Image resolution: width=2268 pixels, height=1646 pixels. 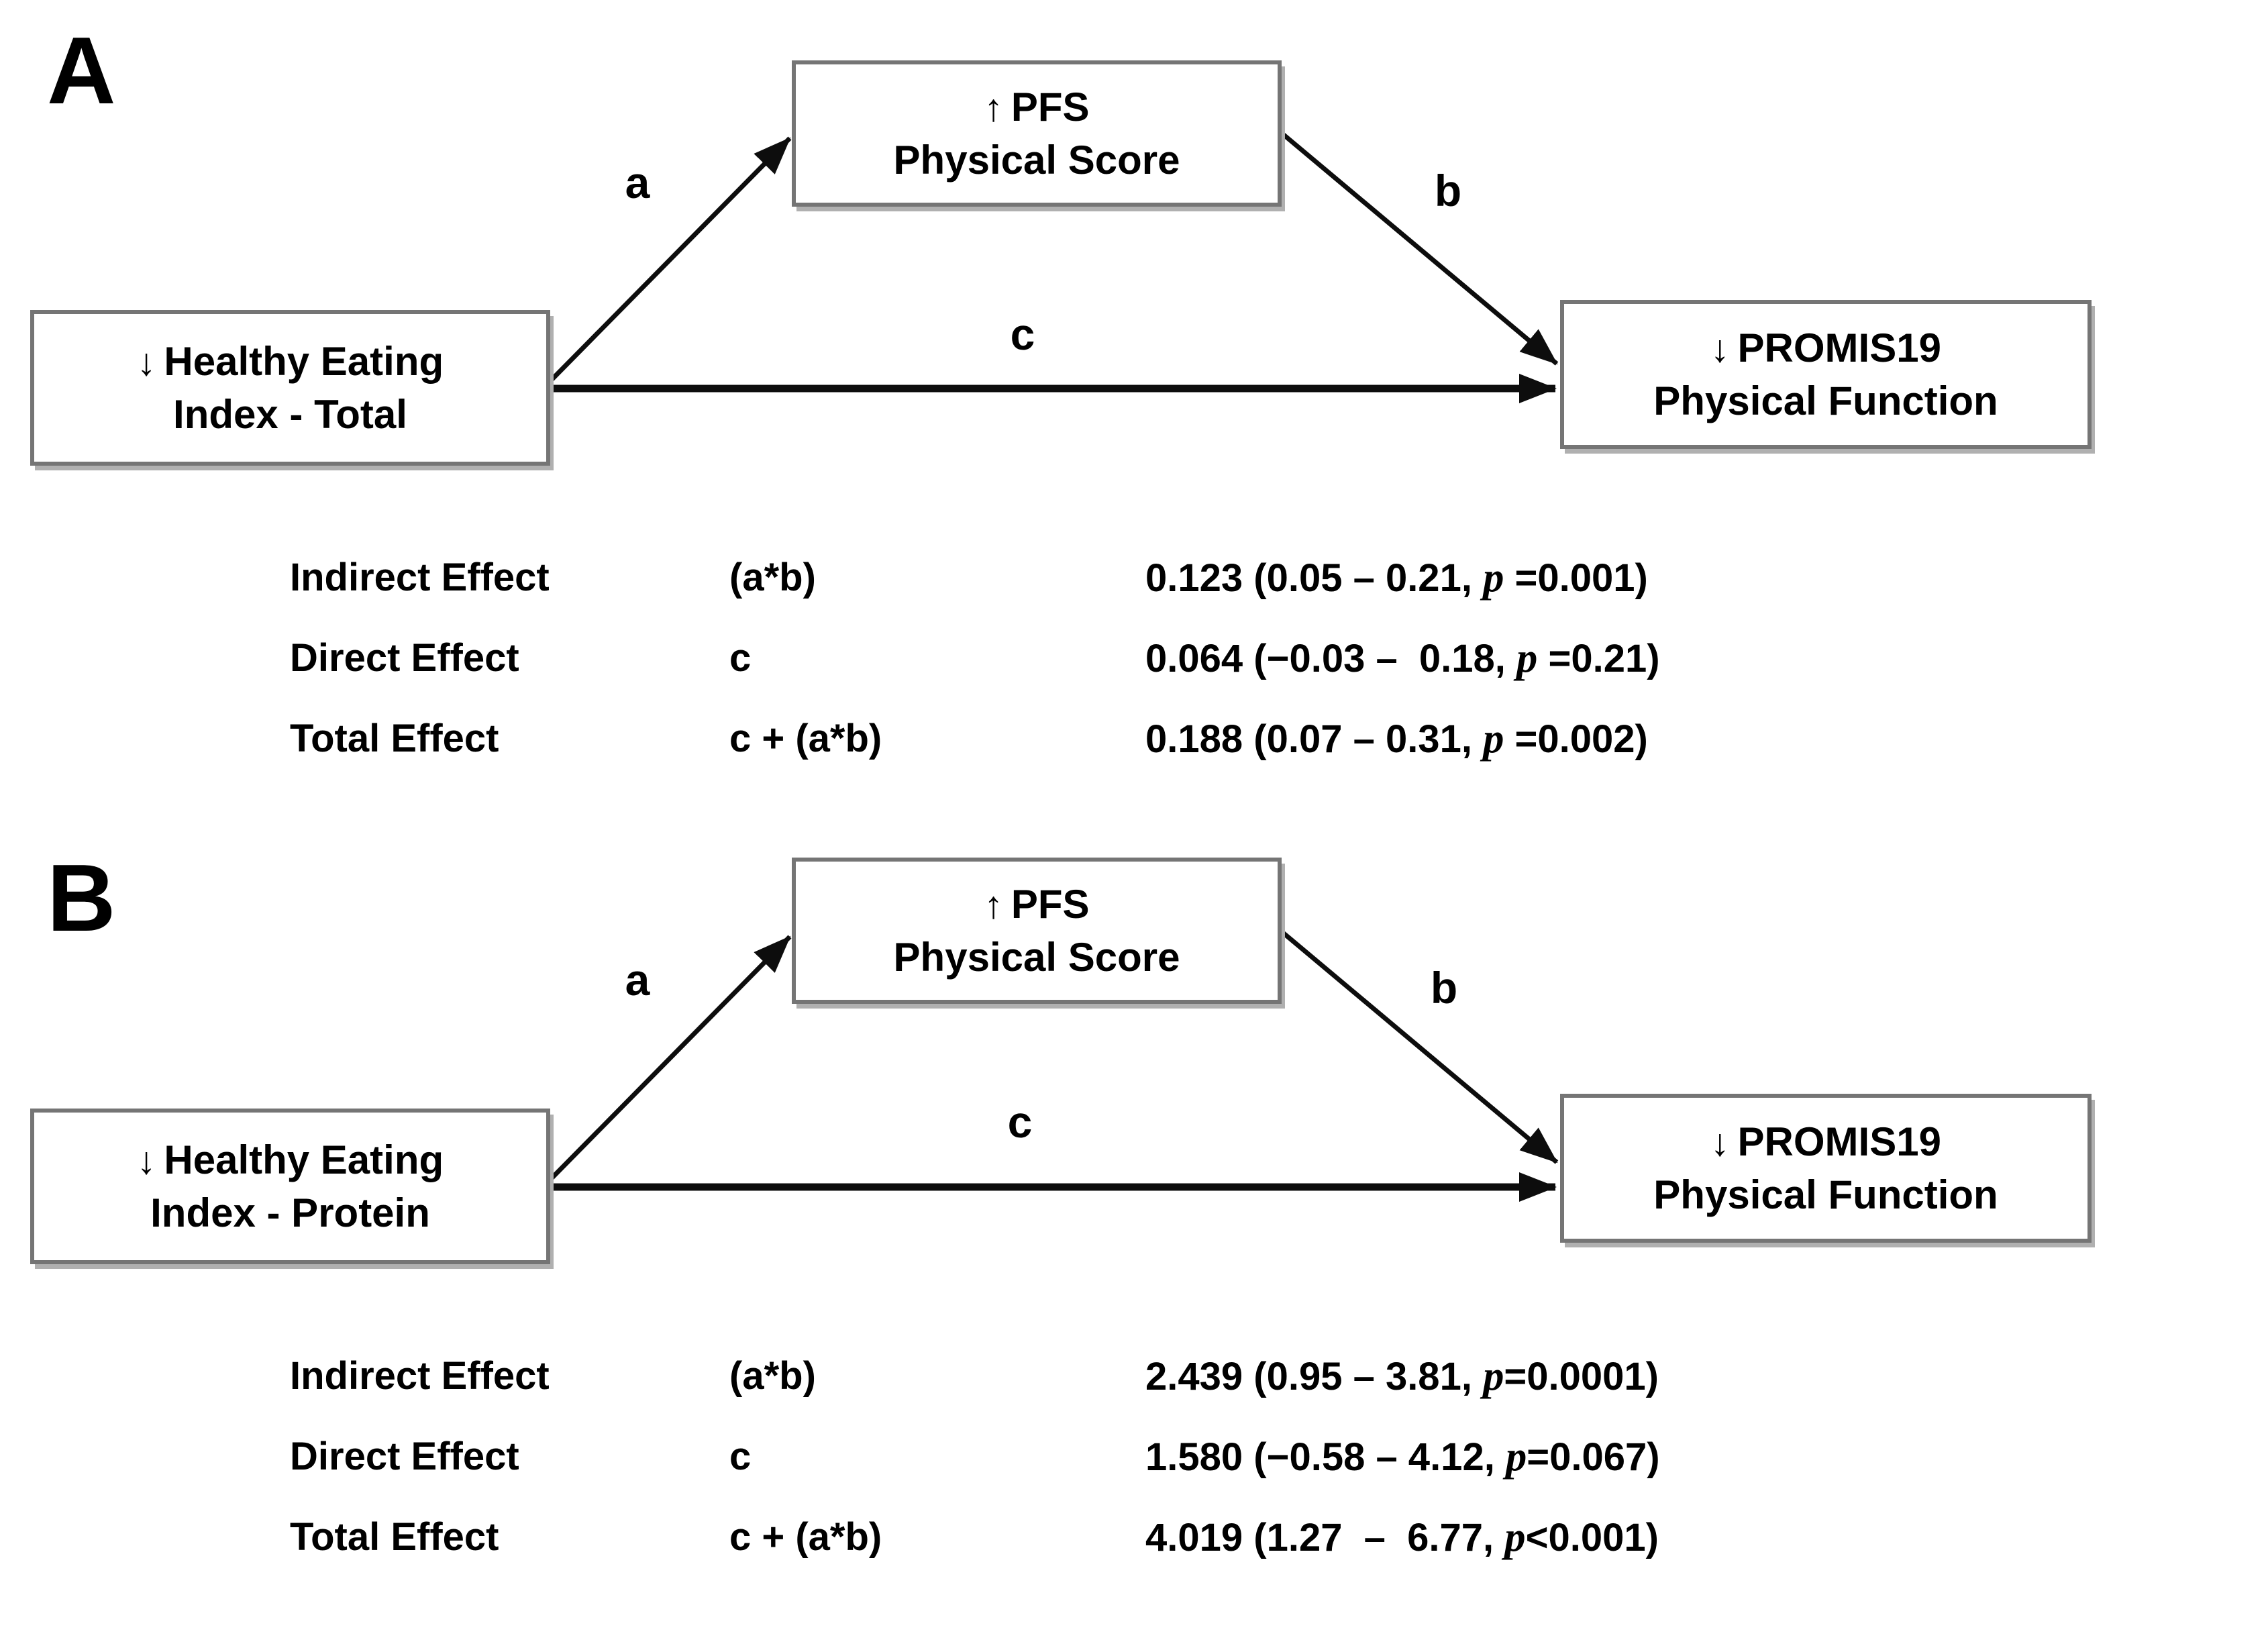 What do you see at coordinates (290, 1213) in the screenshot?
I see `predictor-box-subtitle: Index - Protein` at bounding box center [290, 1213].